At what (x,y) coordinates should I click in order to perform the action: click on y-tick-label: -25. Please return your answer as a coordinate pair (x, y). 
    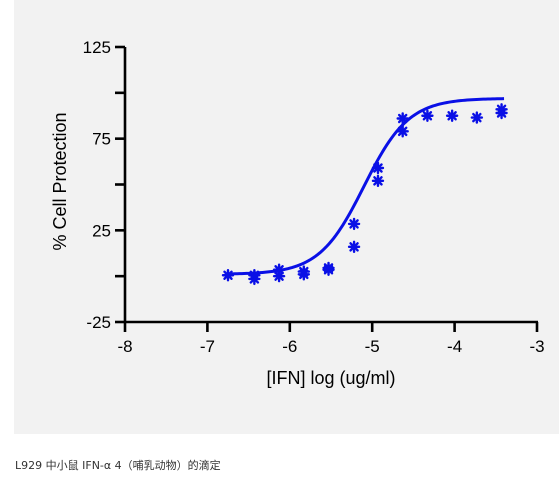
    Looking at the image, I should click on (98, 322).